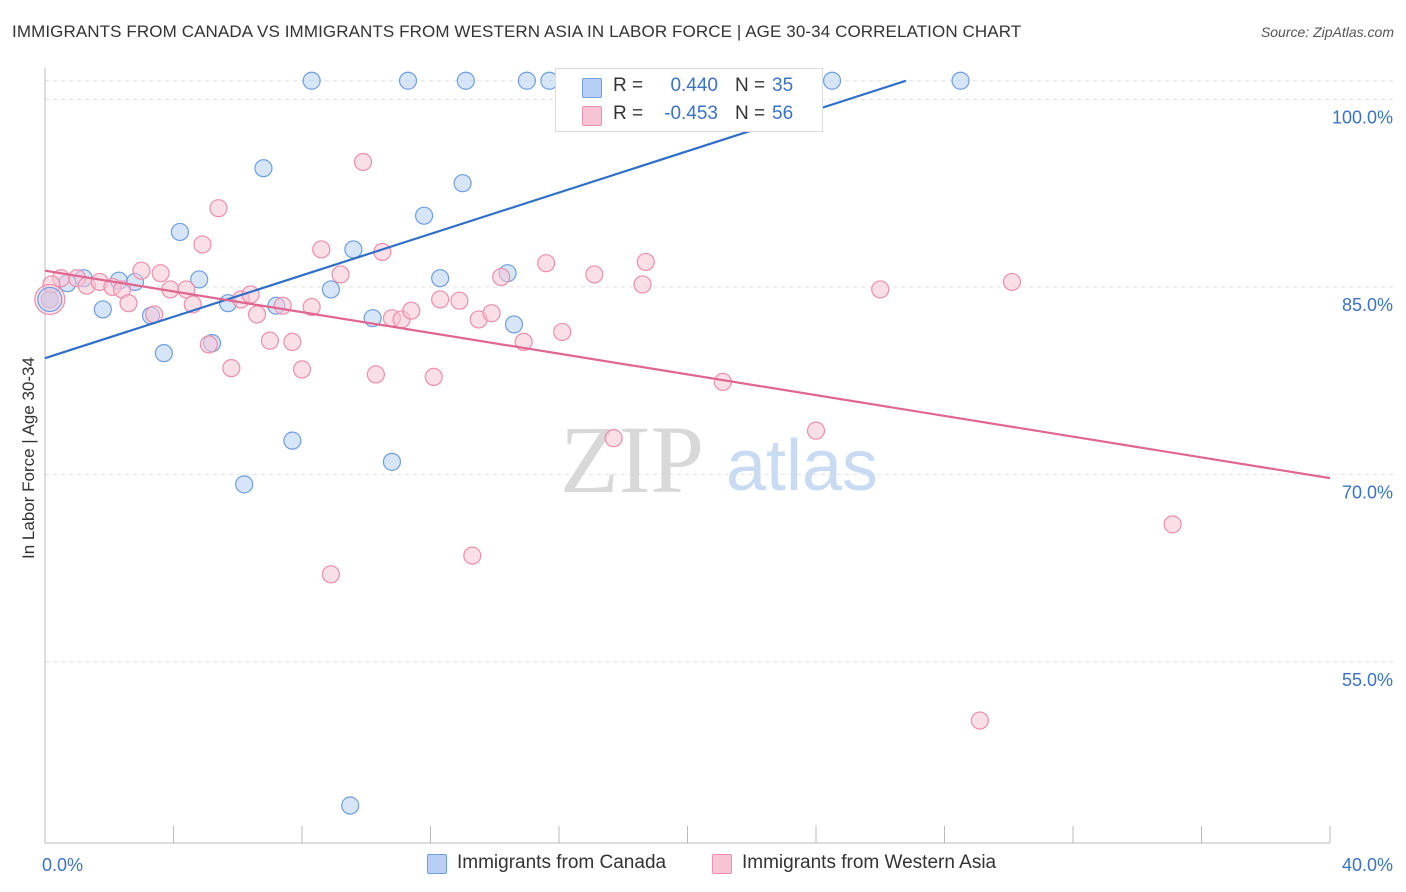 This screenshot has width=1406, height=892. Describe the element at coordinates (562, 862) in the screenshot. I see `series-label-canada: Immigrants from Canada` at that location.